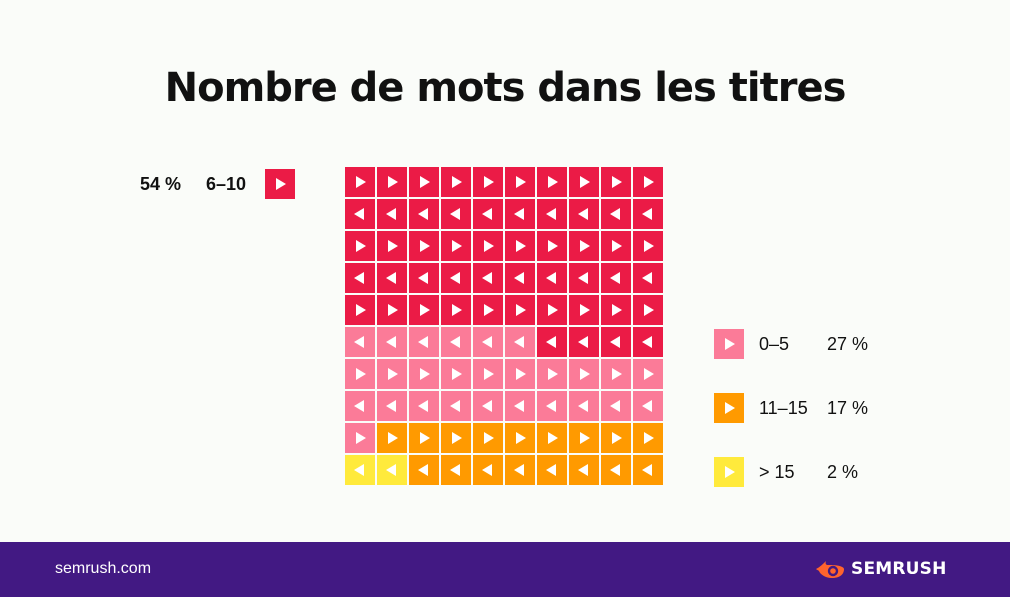  Describe the element at coordinates (774, 343) in the screenshot. I see `legend-range: 0–5` at that location.